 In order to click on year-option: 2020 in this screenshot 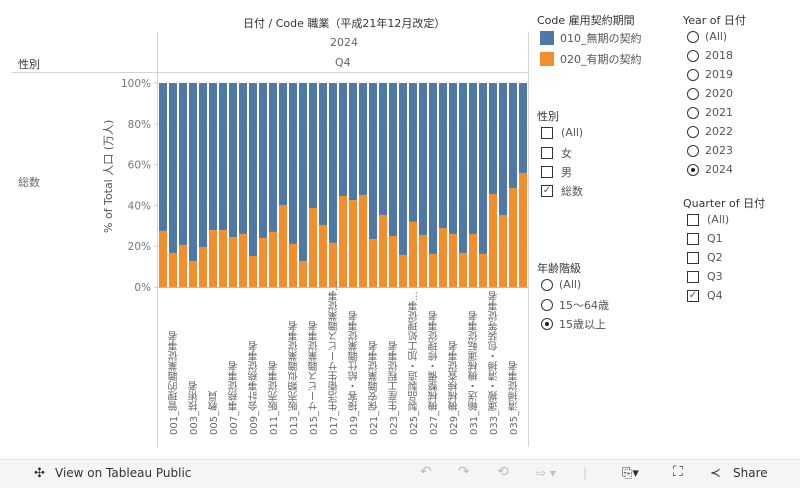, I will do `click(710, 93)`.